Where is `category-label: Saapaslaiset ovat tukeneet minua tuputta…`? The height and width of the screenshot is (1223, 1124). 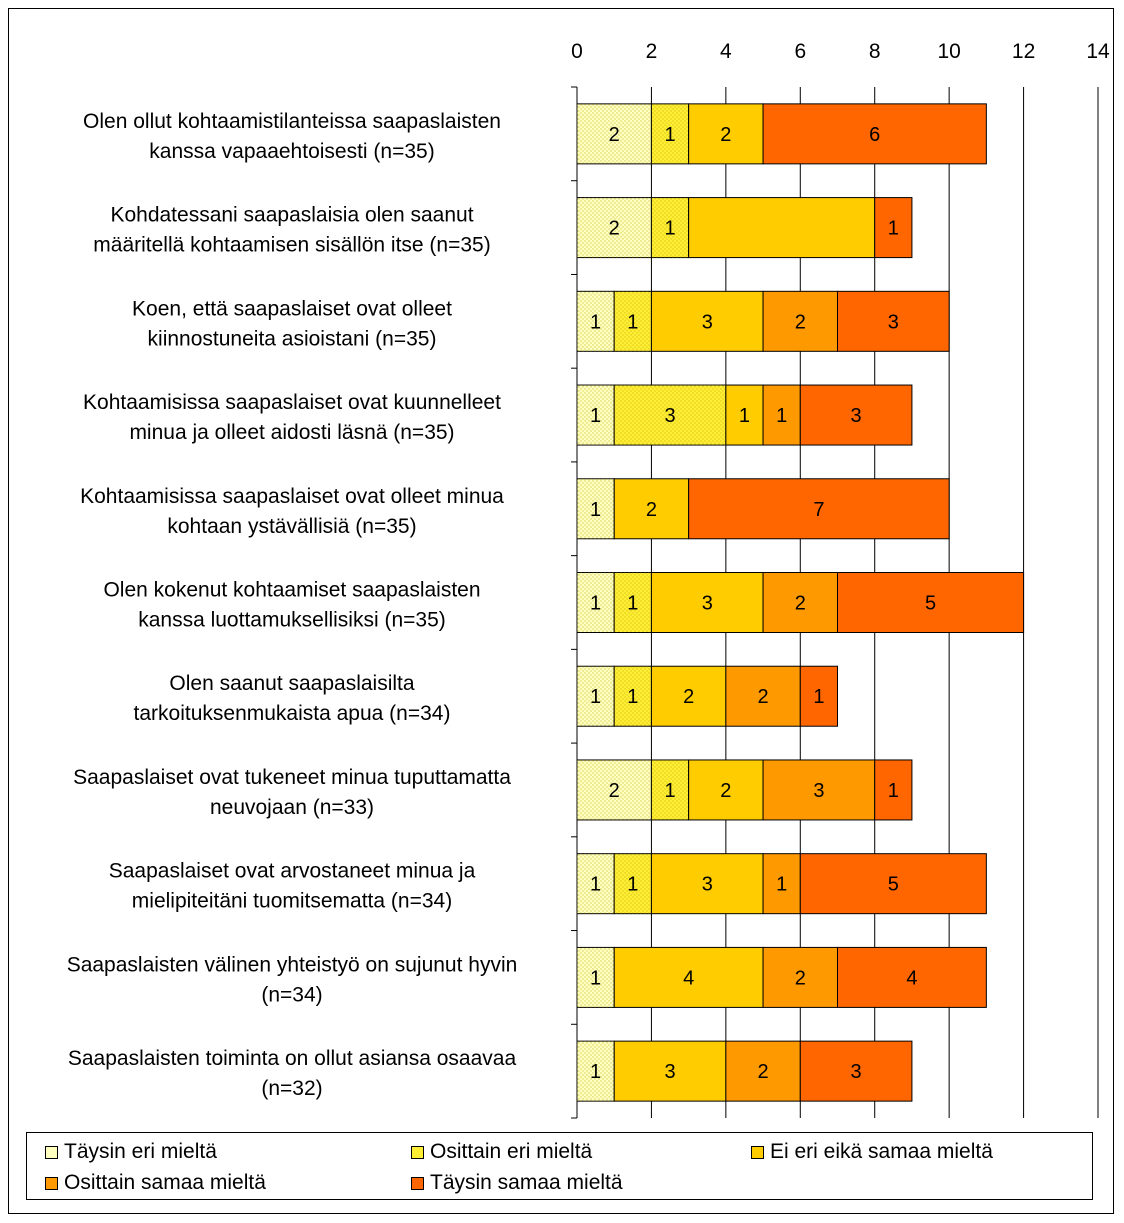 category-label: Saapaslaiset ovat tukeneet minua tuputta… is located at coordinates (292, 792).